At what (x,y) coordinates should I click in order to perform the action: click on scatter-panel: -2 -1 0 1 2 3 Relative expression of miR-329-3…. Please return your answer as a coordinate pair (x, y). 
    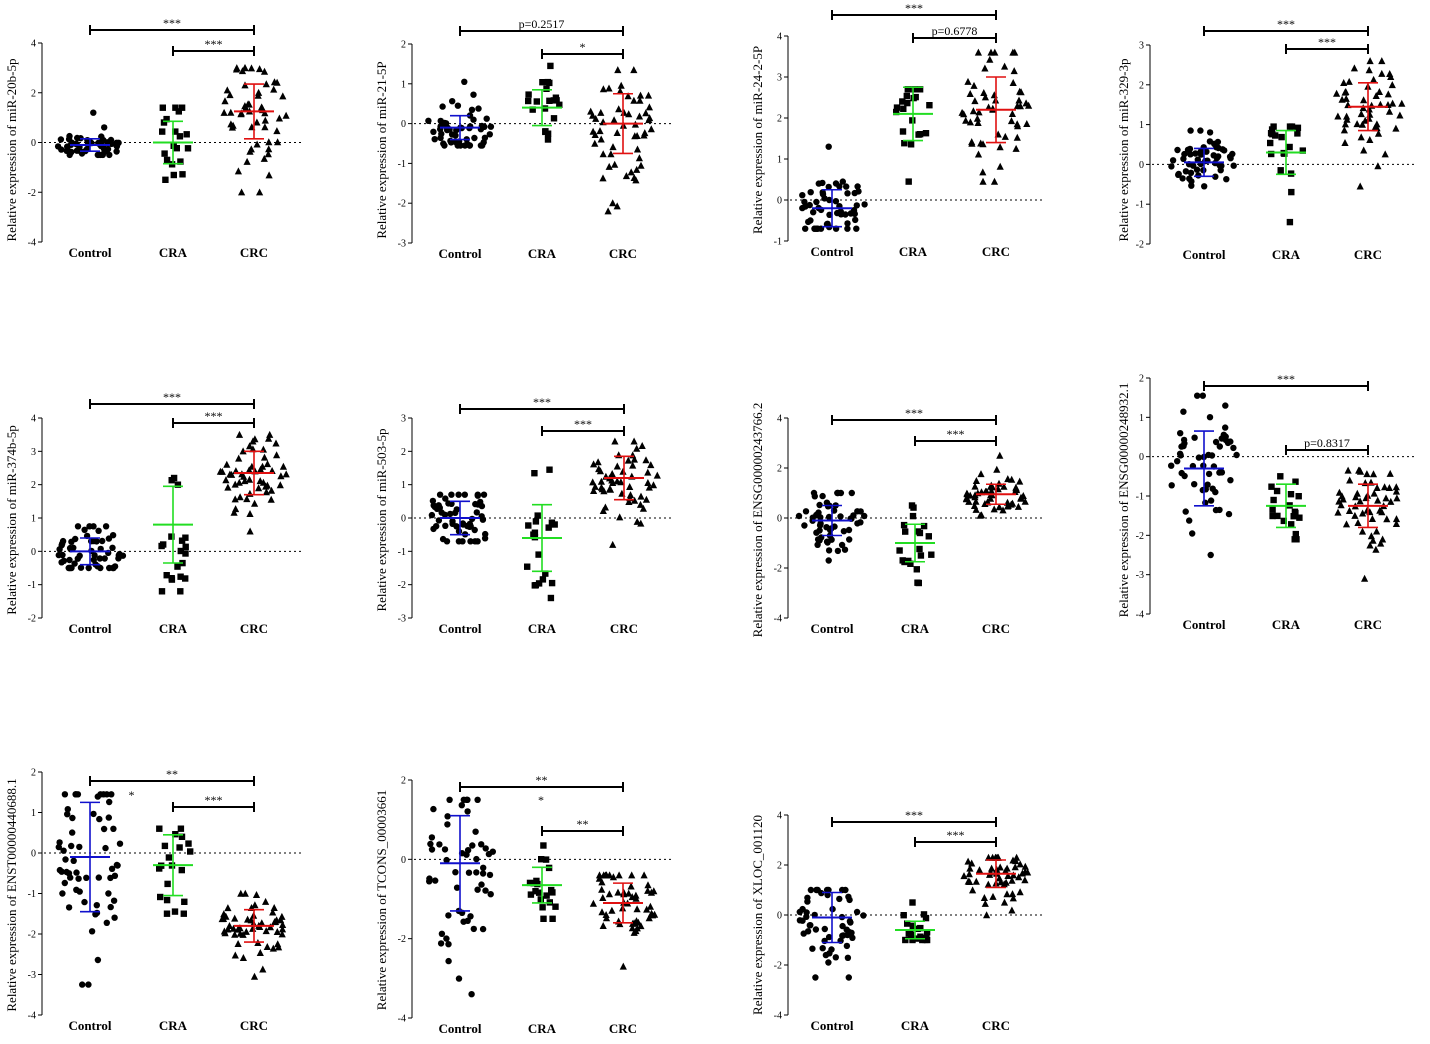
    Looking at the image, I should click on (1266, 139).